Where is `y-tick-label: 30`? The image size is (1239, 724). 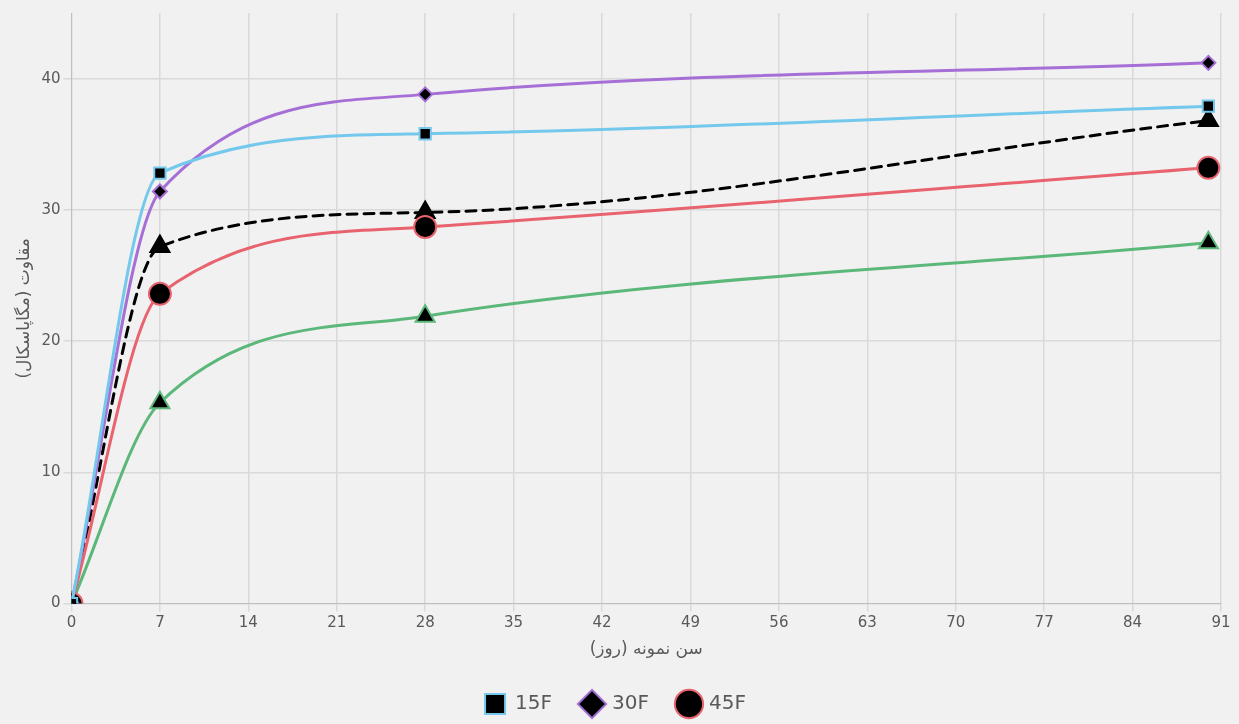
y-tick-label: 30 is located at coordinates (51, 208).